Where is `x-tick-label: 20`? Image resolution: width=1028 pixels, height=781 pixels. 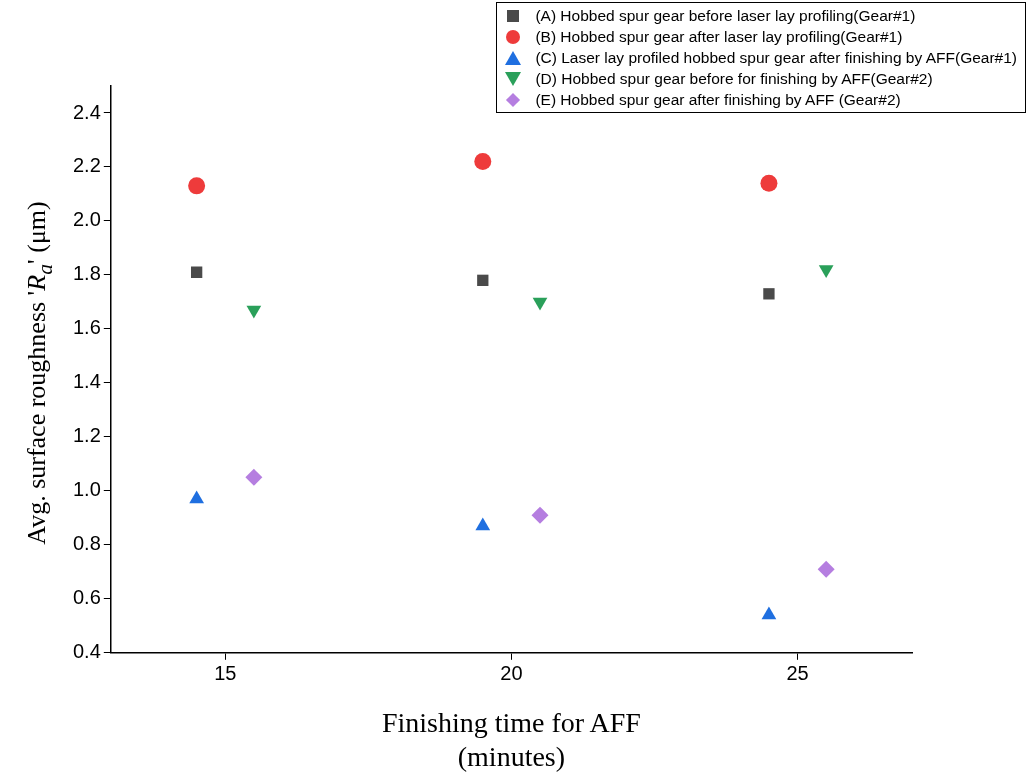
x-tick-label: 20 is located at coordinates (511, 673).